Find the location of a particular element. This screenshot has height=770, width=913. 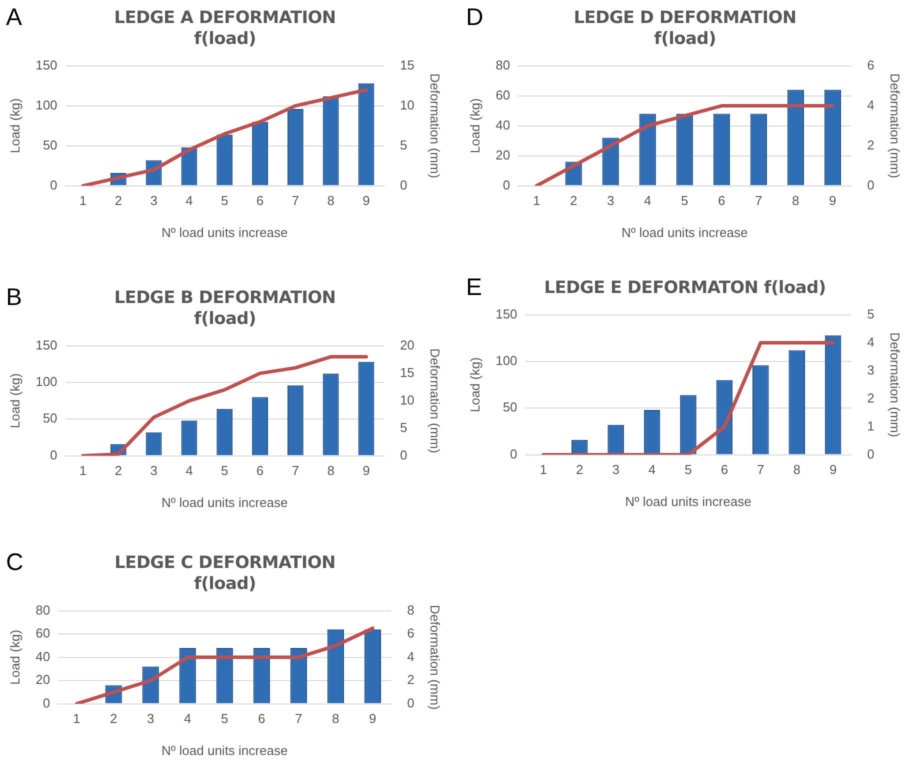

y2-tick-label: 8 is located at coordinates (410, 610).